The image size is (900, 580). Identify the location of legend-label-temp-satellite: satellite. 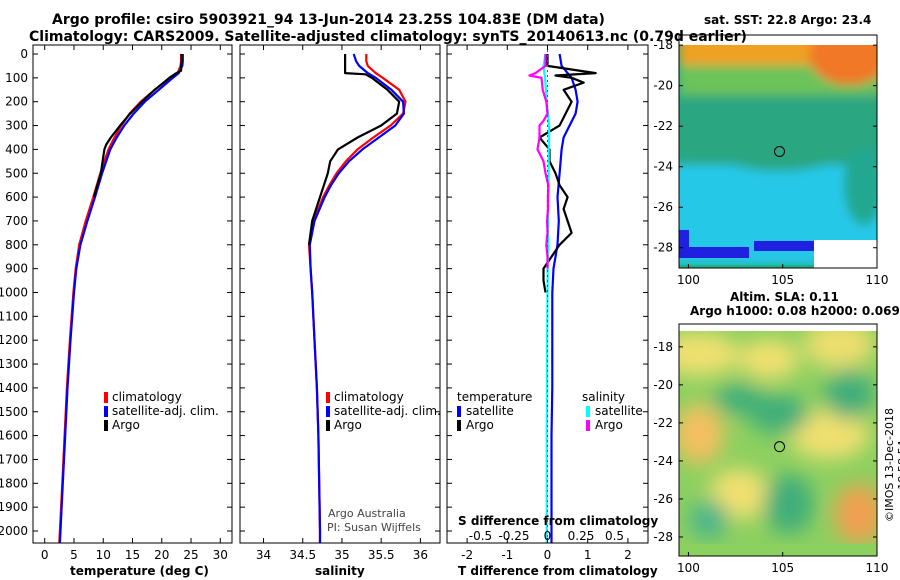
(490, 411).